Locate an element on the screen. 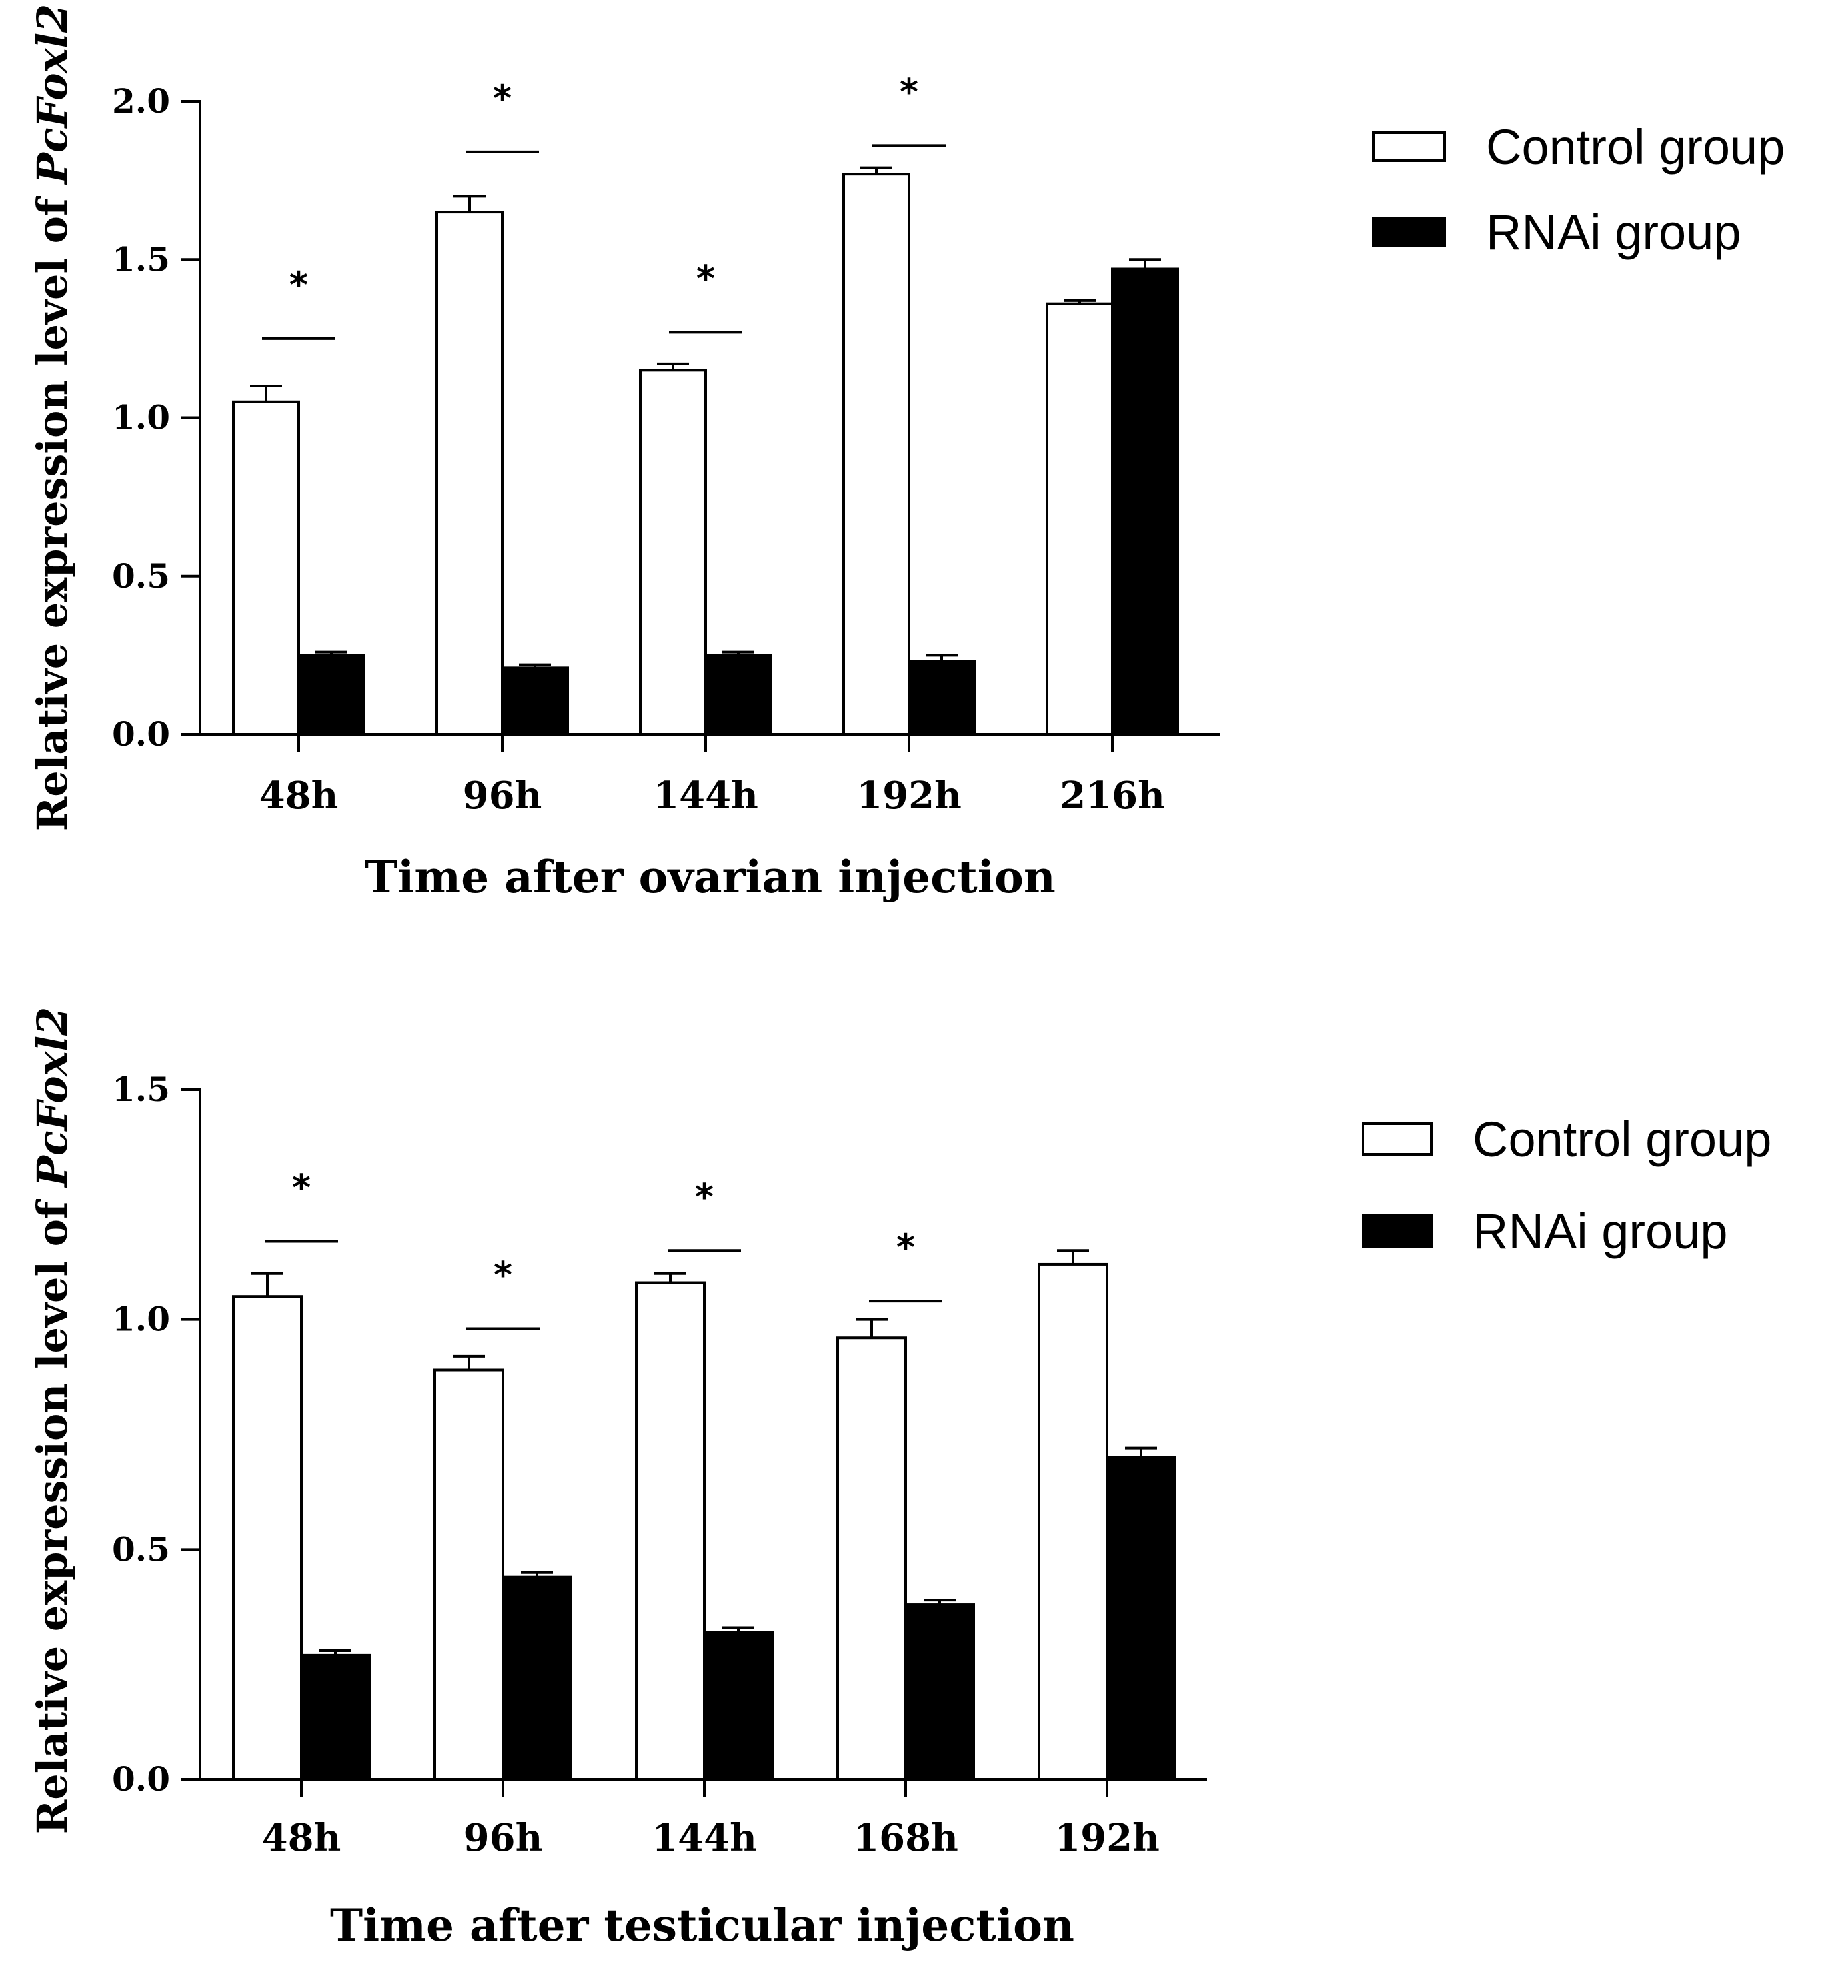 The image size is (1848, 1988). x-tick-label: 216h is located at coordinates (1112, 796).